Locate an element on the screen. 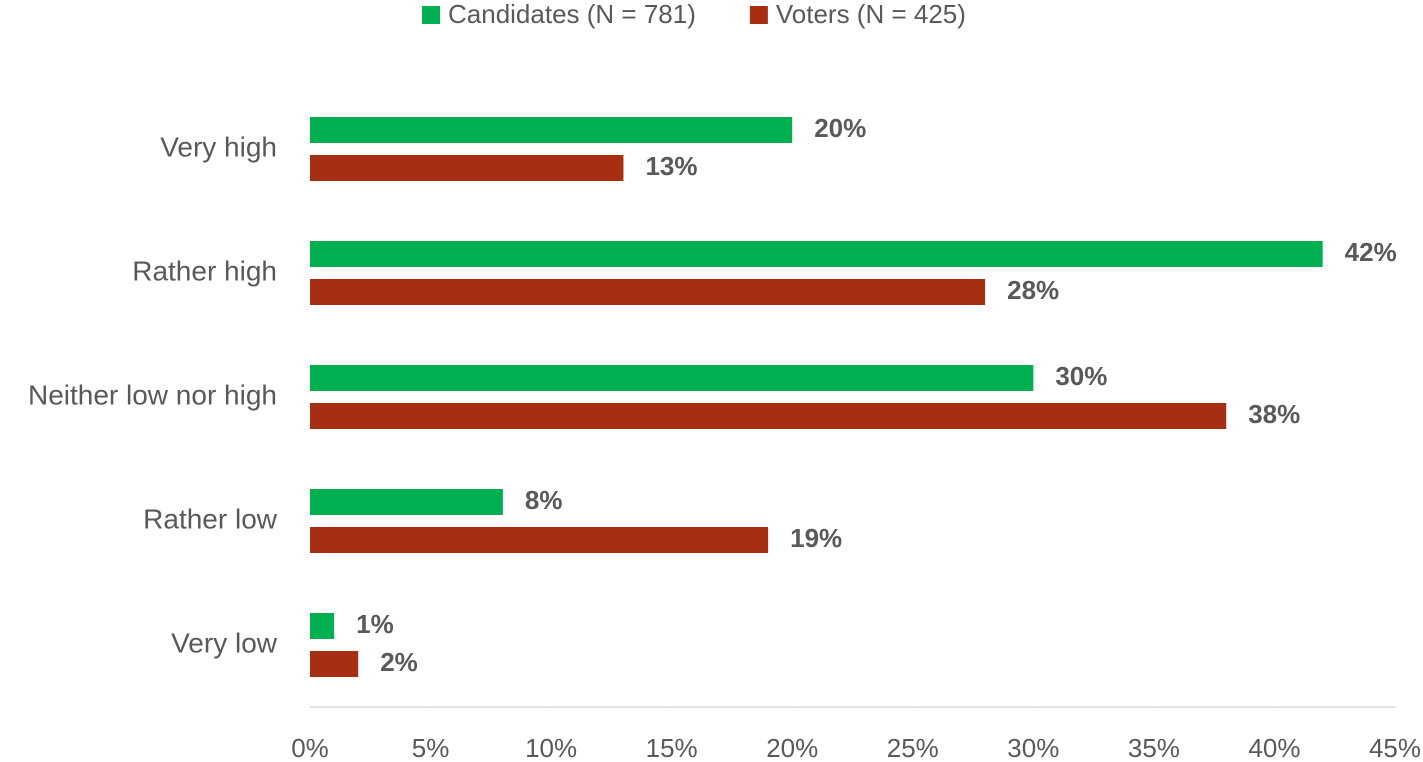 This screenshot has width=1423, height=762. category-label: Very high is located at coordinates (218, 146).